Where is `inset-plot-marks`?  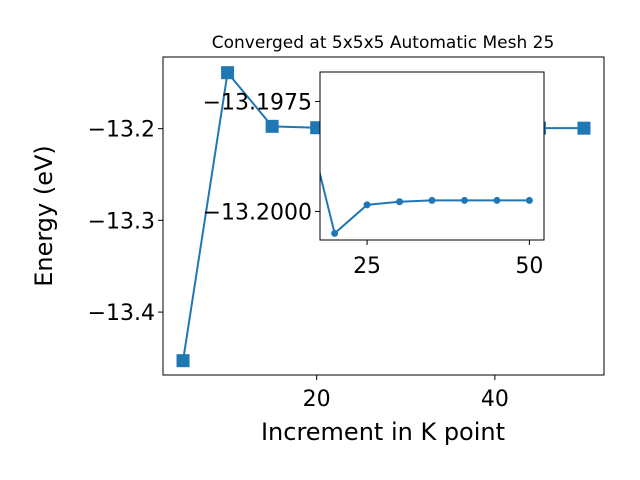
inset-plot-marks is located at coordinates (426, 203).